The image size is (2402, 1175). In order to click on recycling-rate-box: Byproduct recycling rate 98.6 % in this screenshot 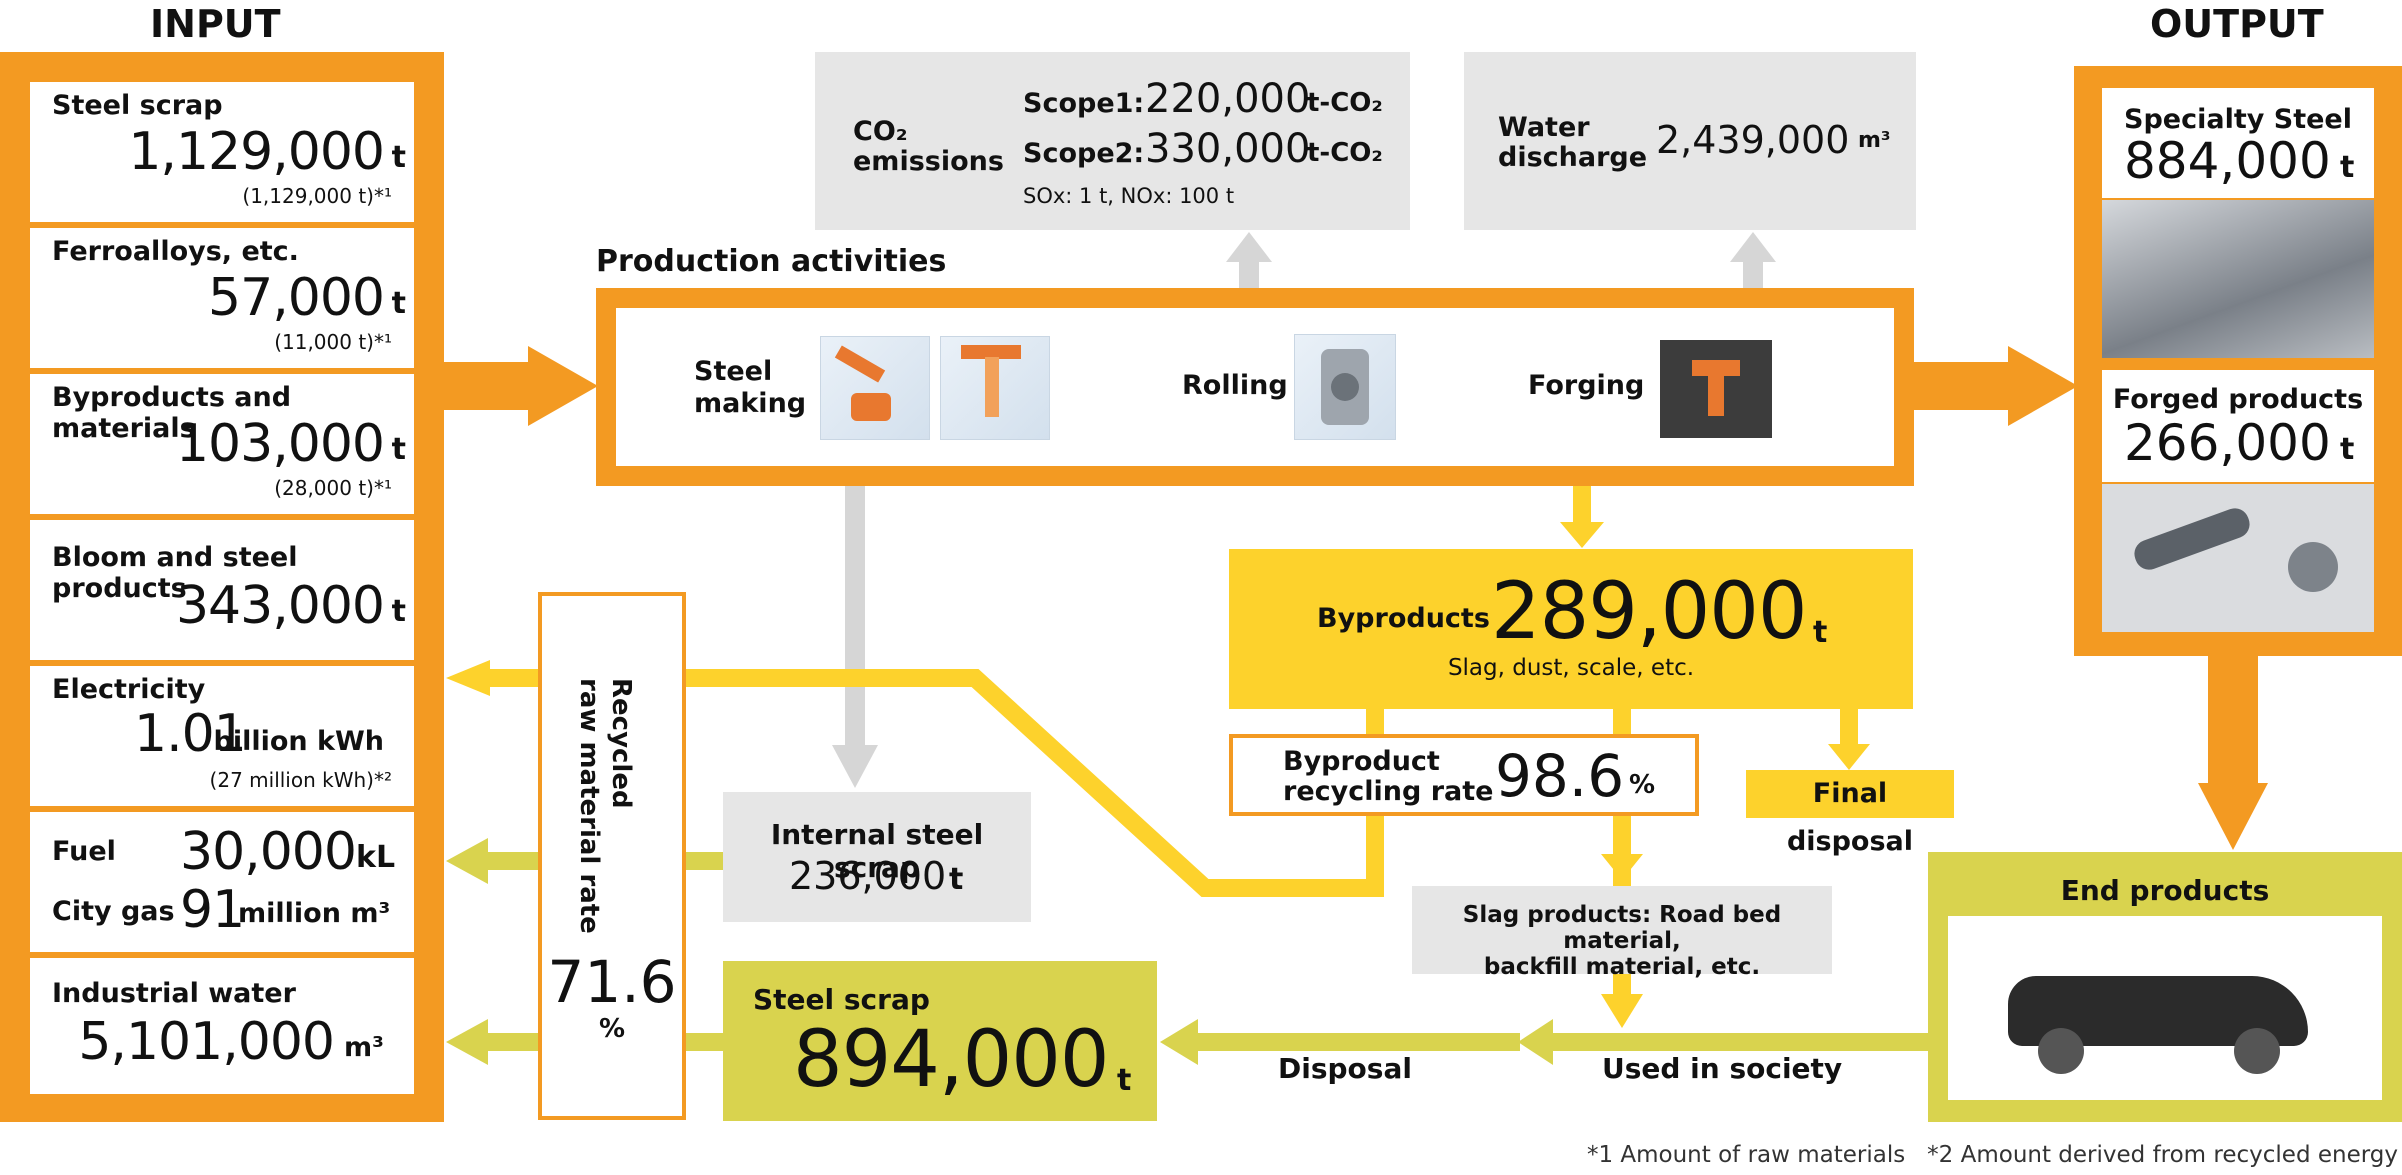, I will do `click(1464, 775)`.